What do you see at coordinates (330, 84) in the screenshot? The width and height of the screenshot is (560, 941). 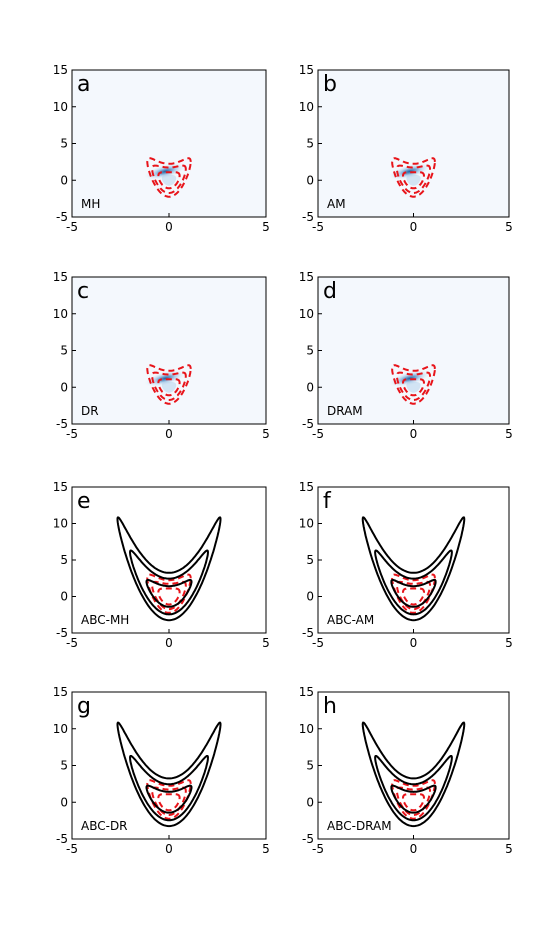 I see `panel-letter: b` at bounding box center [330, 84].